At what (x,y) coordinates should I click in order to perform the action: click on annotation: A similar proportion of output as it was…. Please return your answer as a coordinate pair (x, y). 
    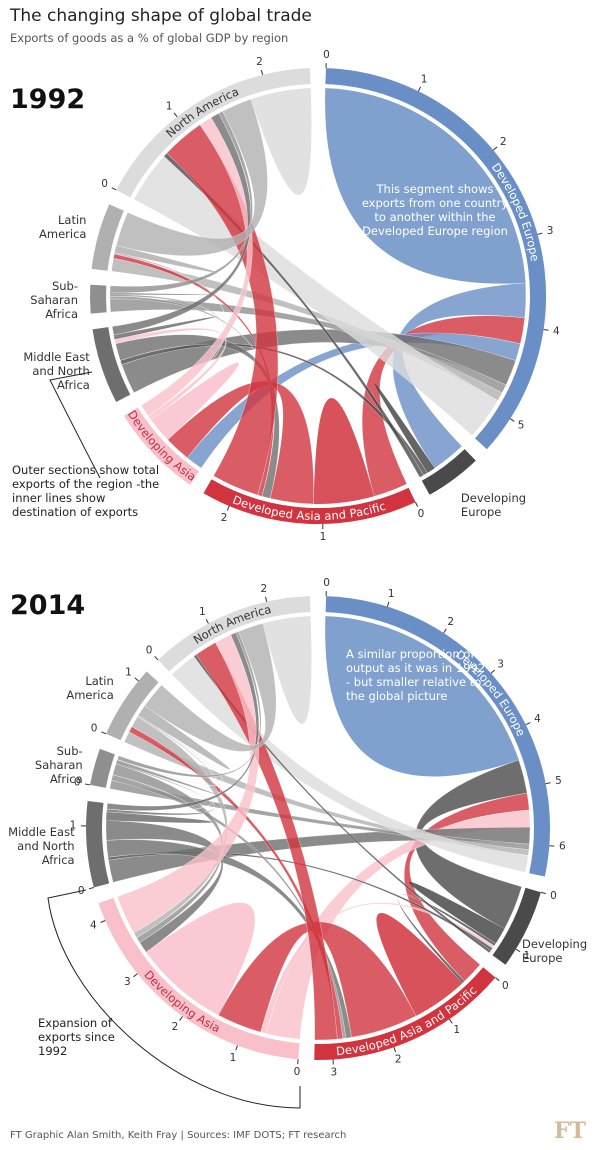
    Looking at the image, I should click on (416, 675).